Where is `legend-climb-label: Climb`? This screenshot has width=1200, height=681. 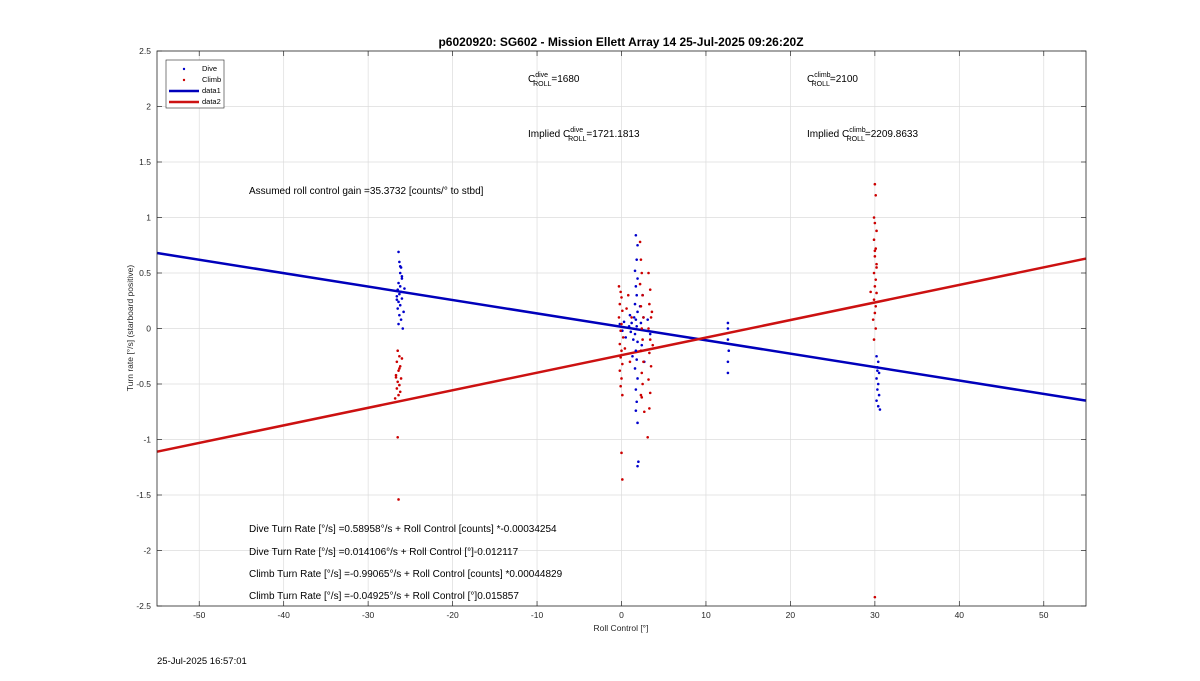
legend-climb-label: Climb is located at coordinates (211, 79).